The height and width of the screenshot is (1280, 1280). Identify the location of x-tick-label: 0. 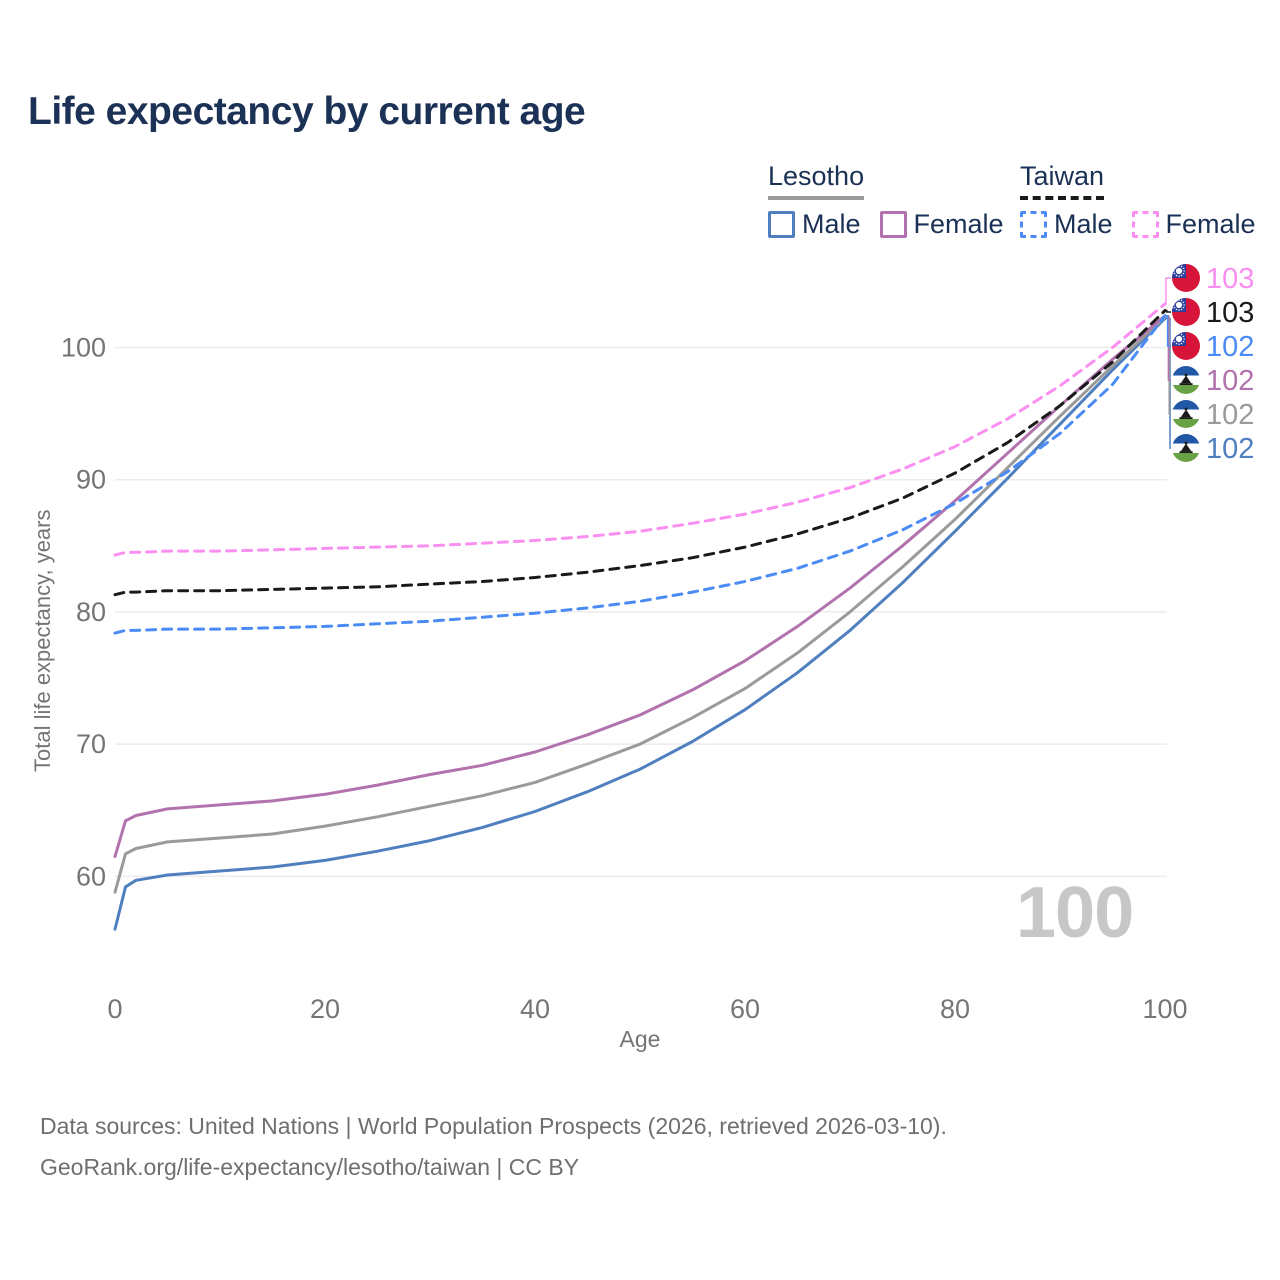
(114, 1009).